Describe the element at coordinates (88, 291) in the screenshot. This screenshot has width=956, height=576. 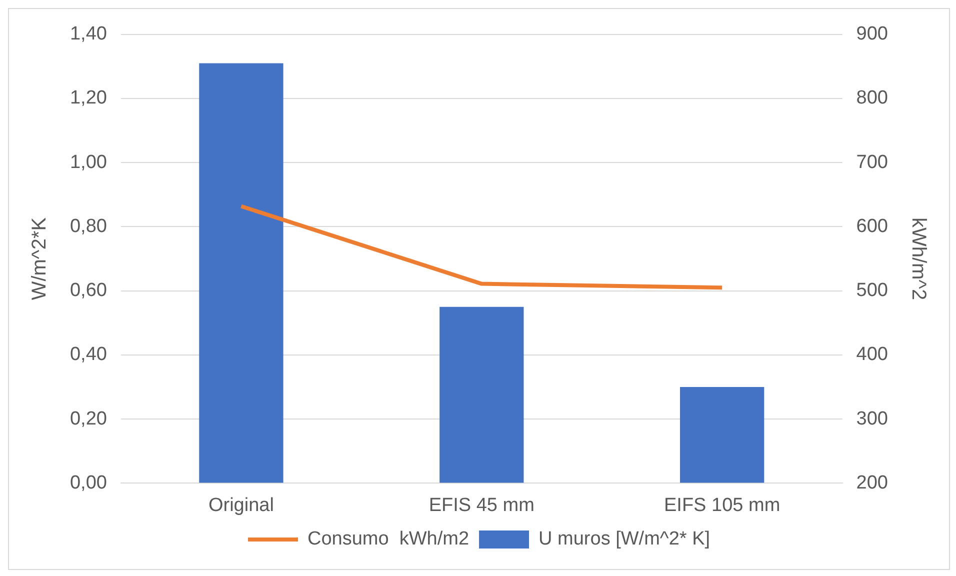
I see `y-tick-label: 0,60` at that location.